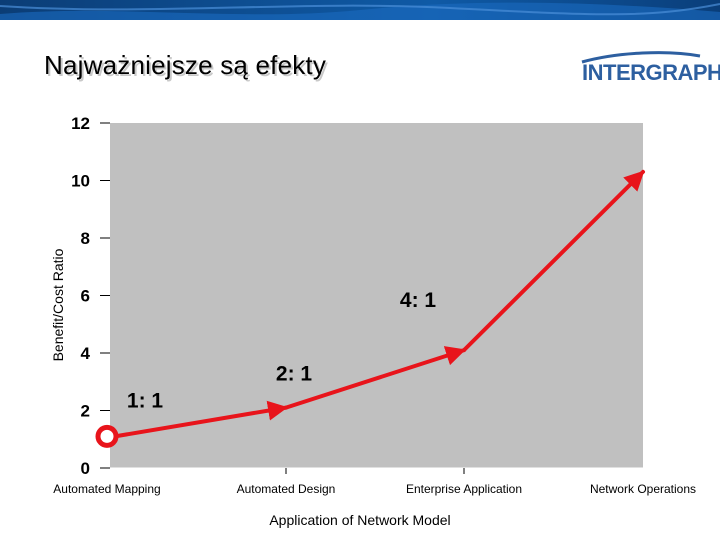 This screenshot has width=720, height=540. What do you see at coordinates (185, 65) in the screenshot?
I see `page-title: Najważniejsze są efekty` at bounding box center [185, 65].